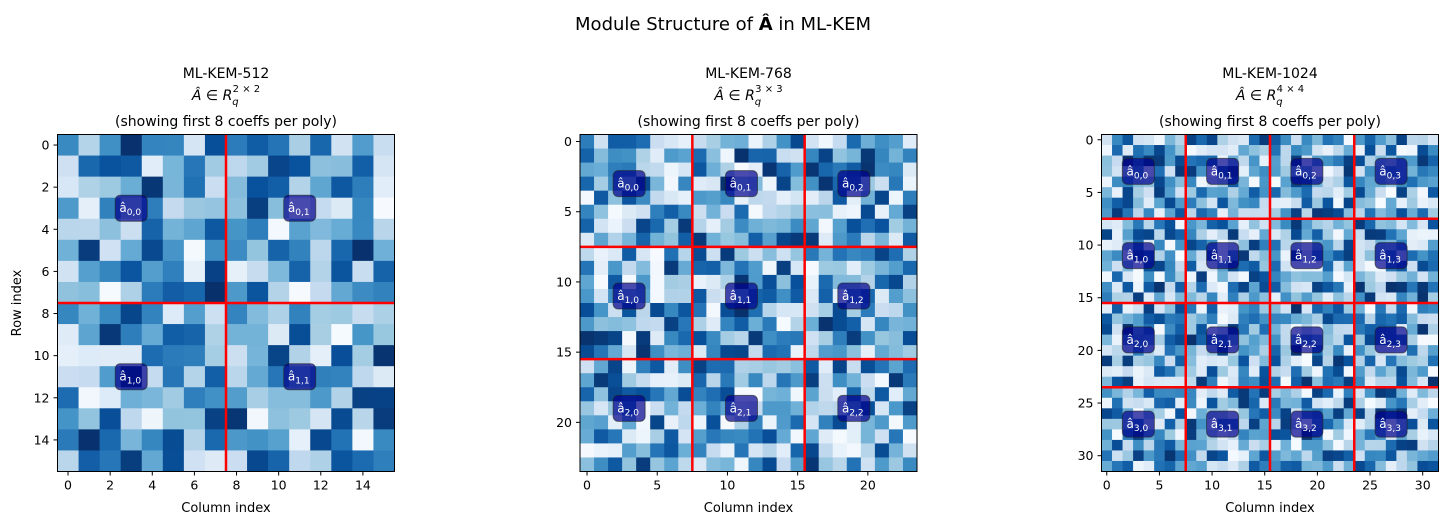 The image size is (1447, 525). I want to click on block-label-text: â0,1, so click(299, 209).